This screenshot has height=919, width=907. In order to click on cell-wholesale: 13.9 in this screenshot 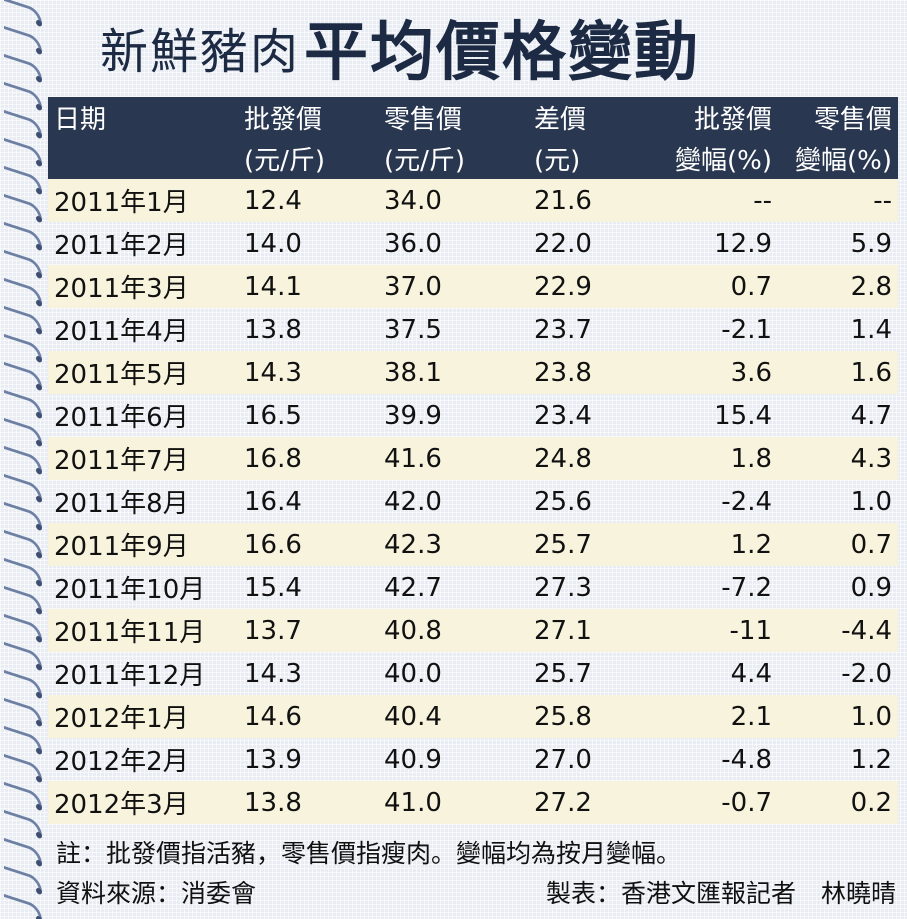, I will do `click(273, 759)`.